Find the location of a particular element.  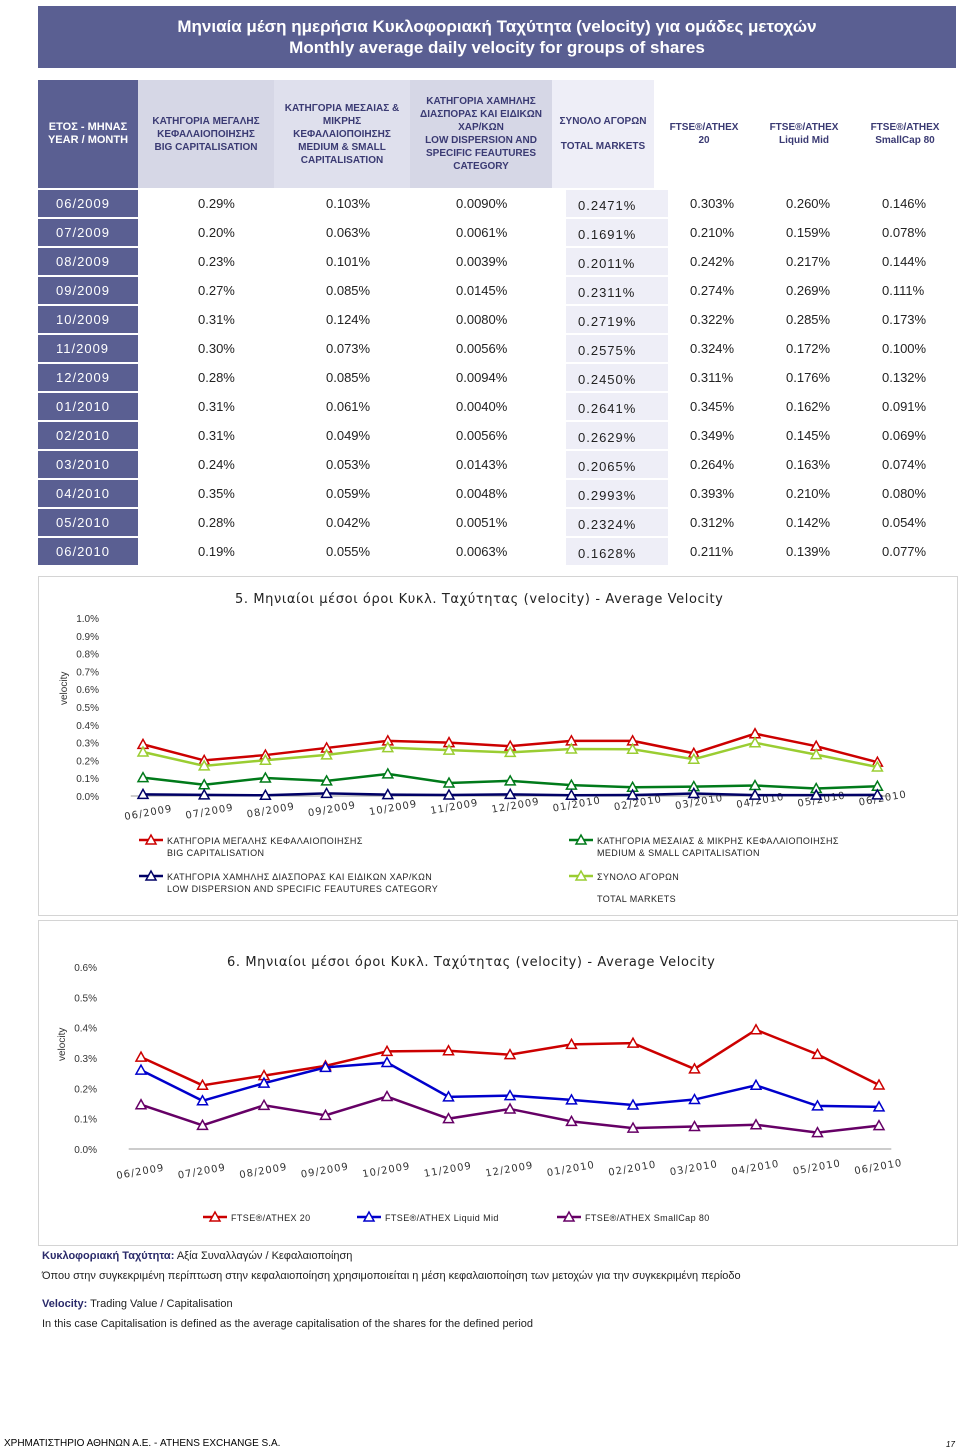

header-ftse20: FTSE®/ATHEX 20 is located at coordinates (704, 134).